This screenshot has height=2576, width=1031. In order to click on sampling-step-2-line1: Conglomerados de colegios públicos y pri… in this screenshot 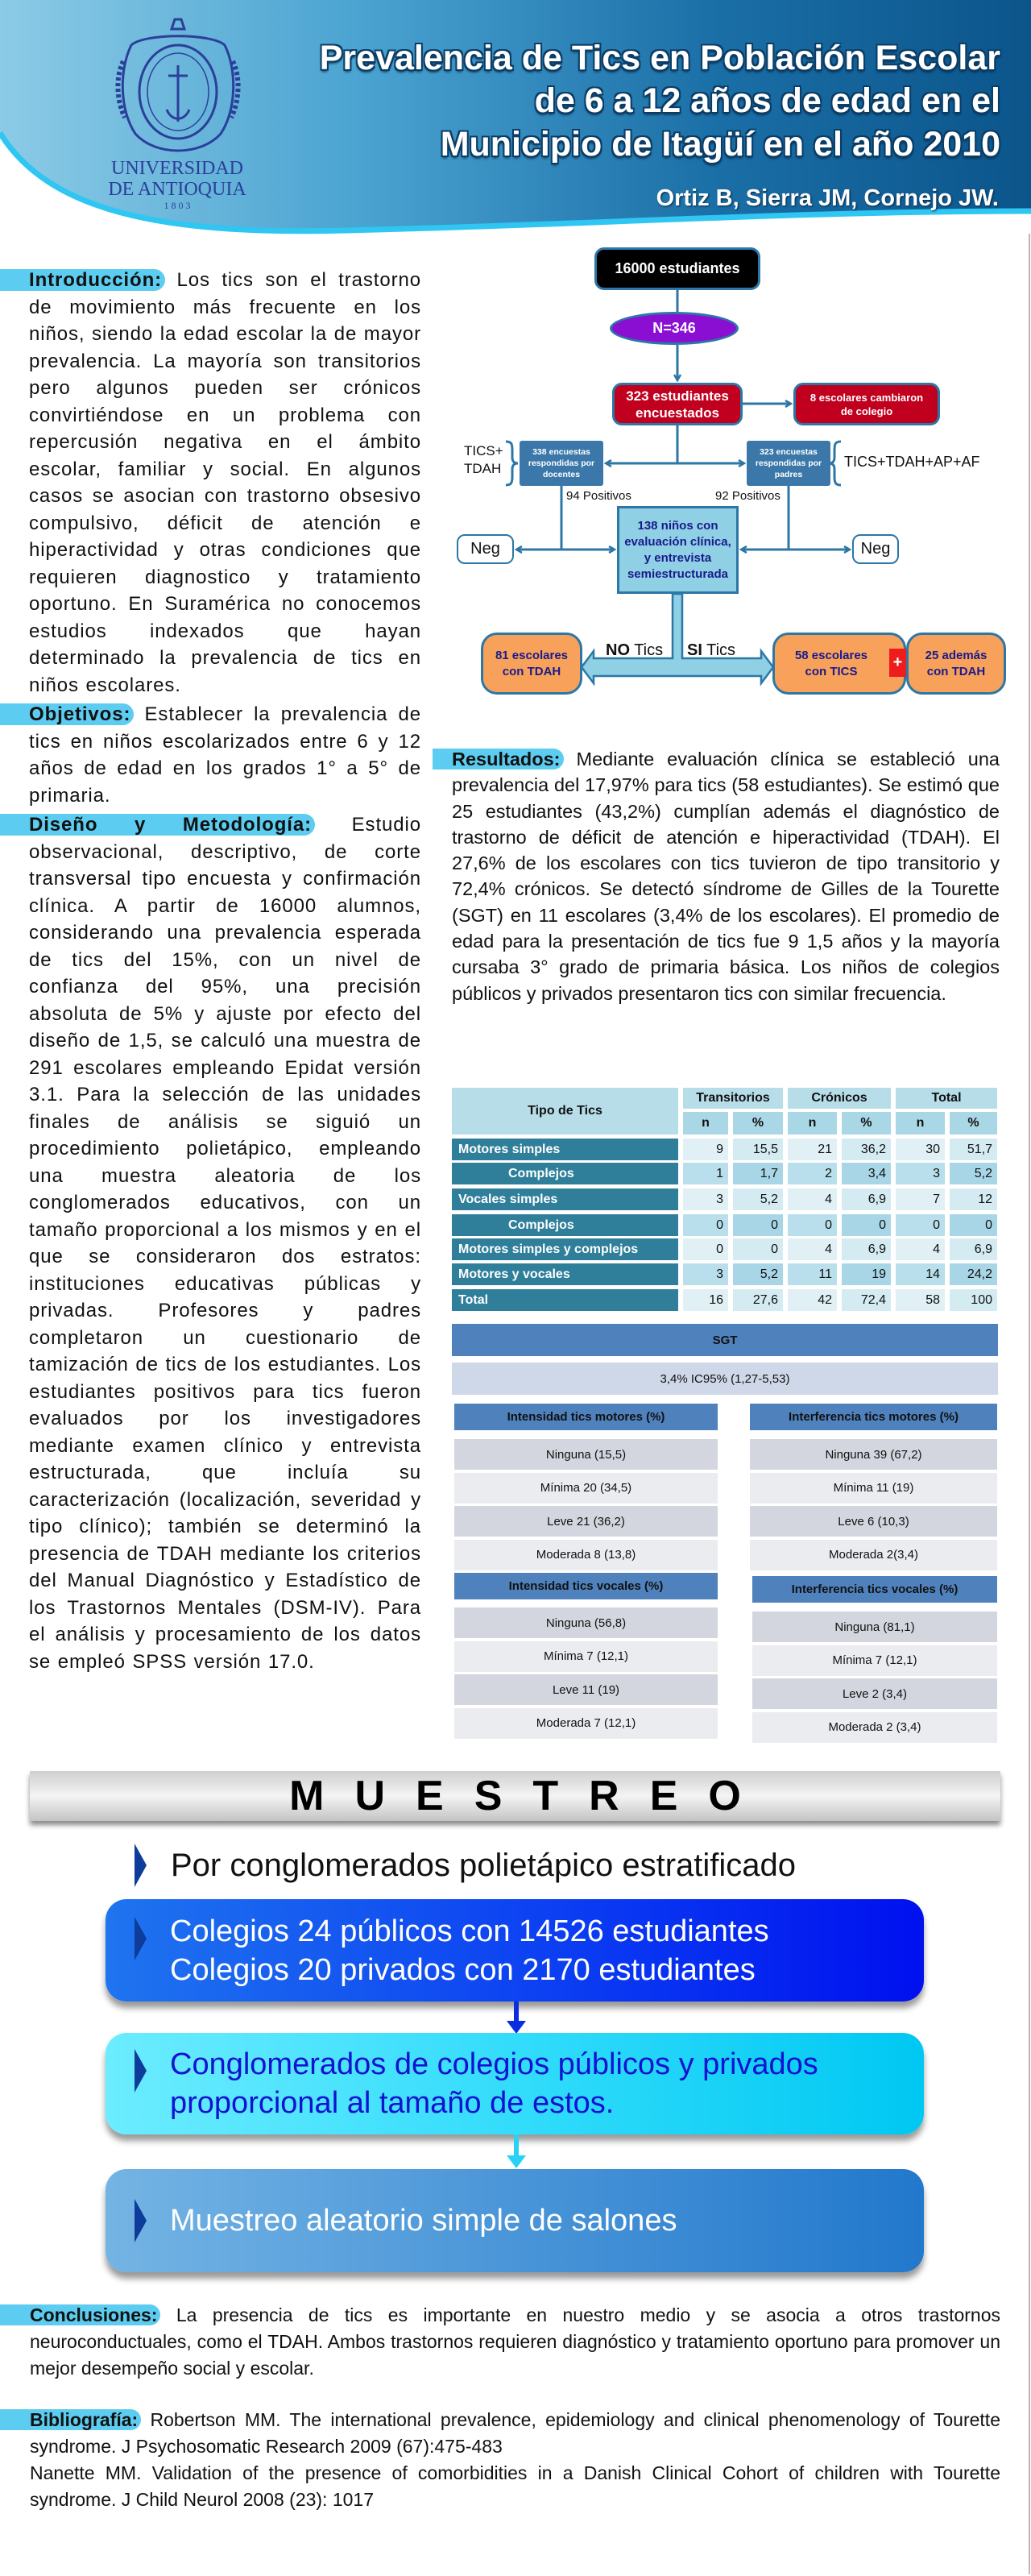, I will do `click(494, 2064)`.